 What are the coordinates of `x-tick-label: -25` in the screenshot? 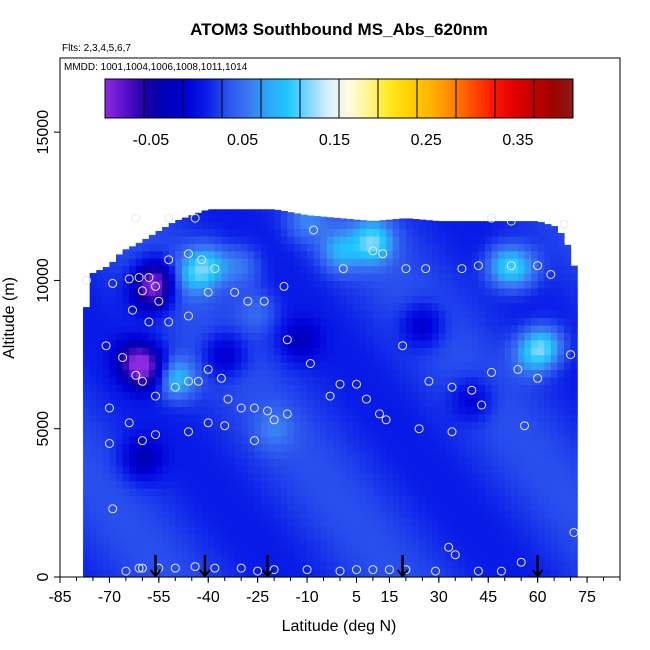 It's located at (257, 597).